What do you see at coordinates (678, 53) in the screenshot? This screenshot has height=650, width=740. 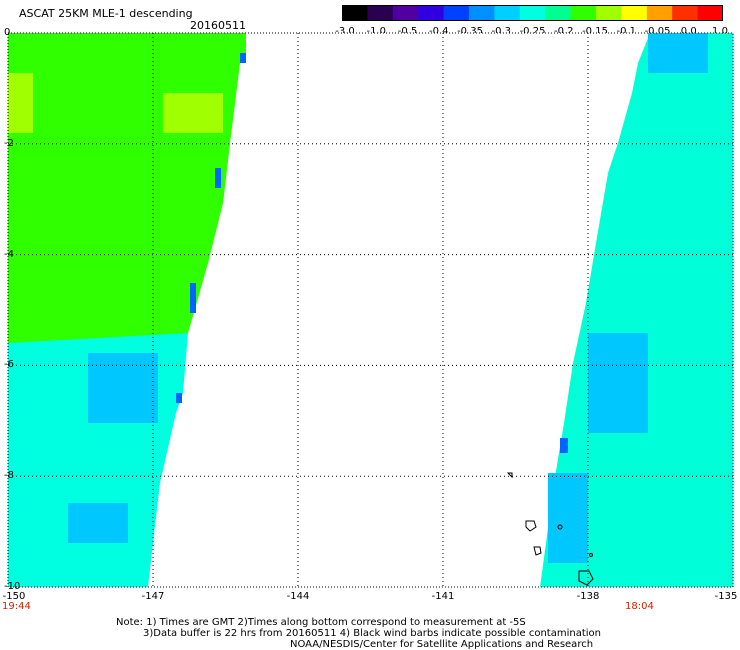 I see `swath-right-blue-patch` at bounding box center [678, 53].